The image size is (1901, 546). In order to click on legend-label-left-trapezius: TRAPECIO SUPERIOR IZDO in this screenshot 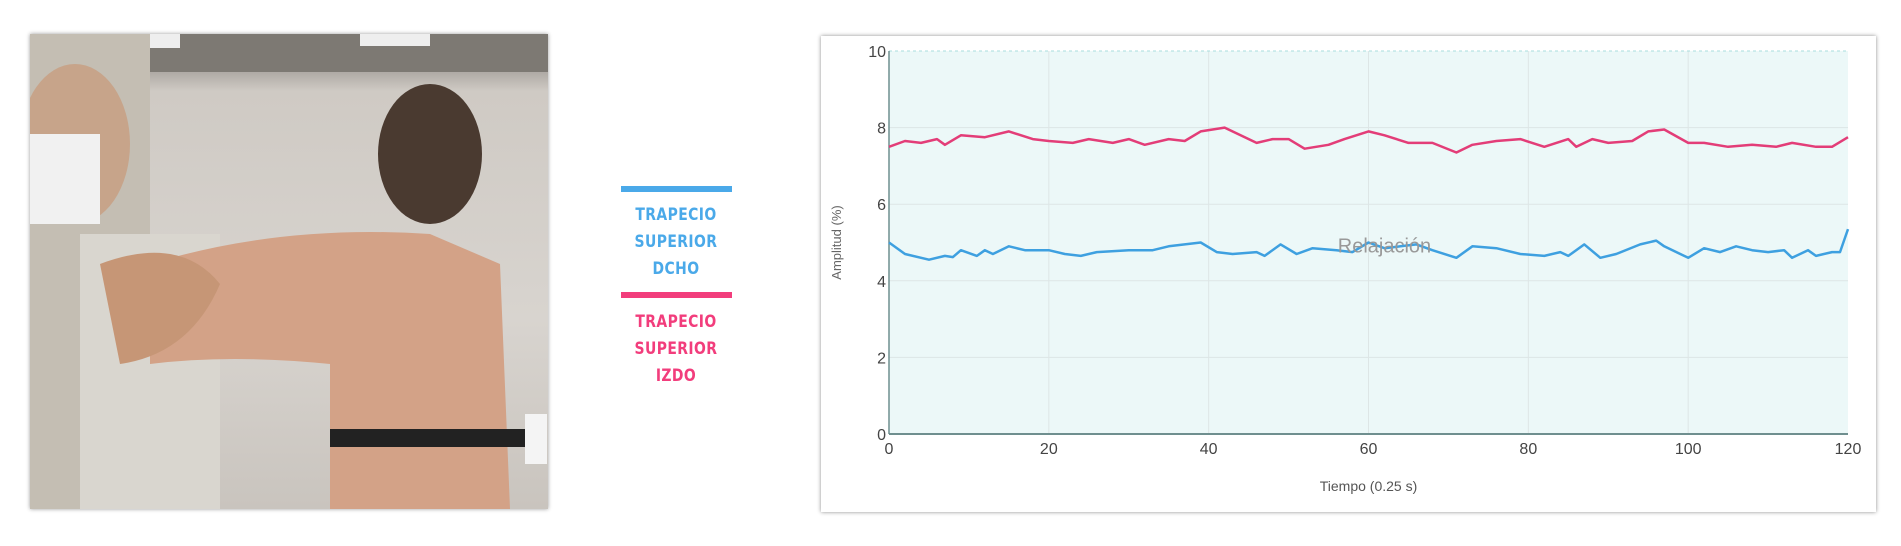, I will do `click(675, 349)`.